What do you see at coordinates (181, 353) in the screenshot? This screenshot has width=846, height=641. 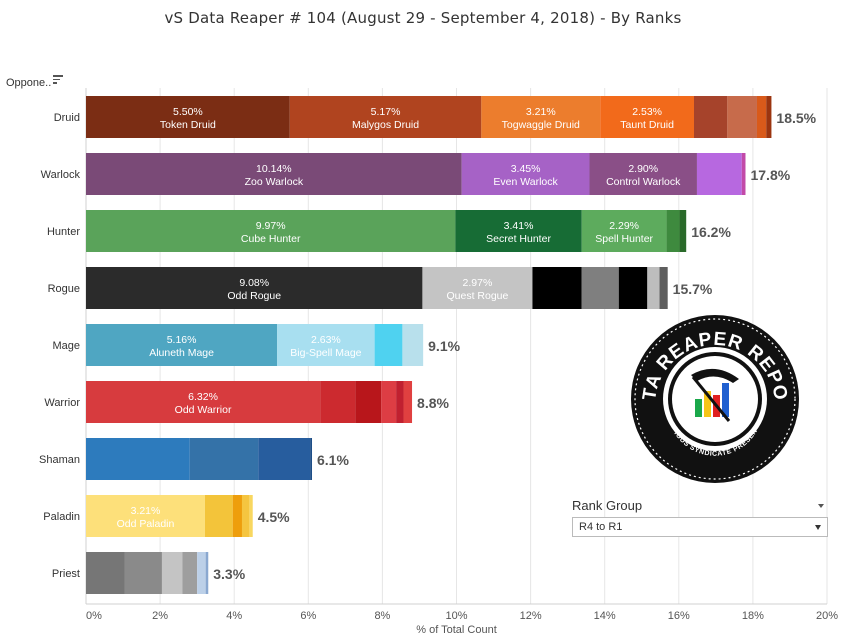 I see `segment-archetype: Aluneth Mage` at bounding box center [181, 353].